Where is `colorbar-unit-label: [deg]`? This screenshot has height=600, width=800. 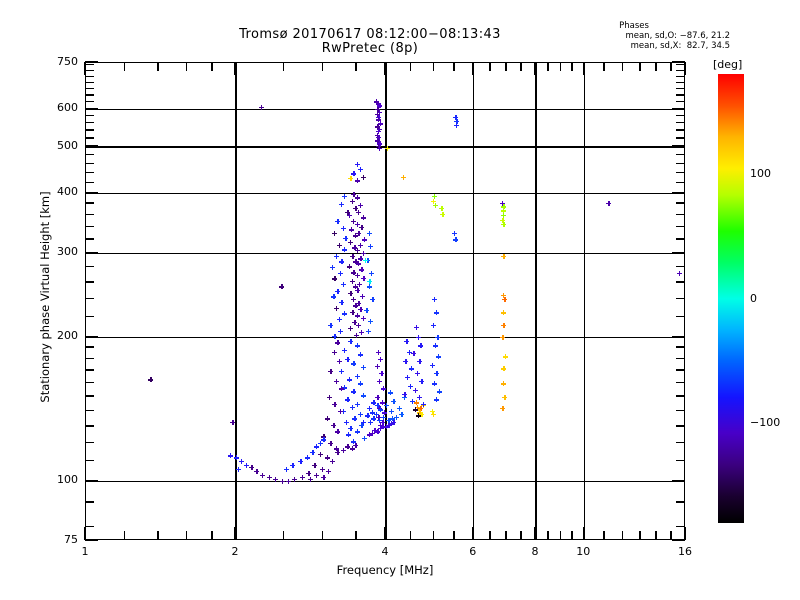
colorbar-unit-label: [deg] is located at coordinates (728, 64).